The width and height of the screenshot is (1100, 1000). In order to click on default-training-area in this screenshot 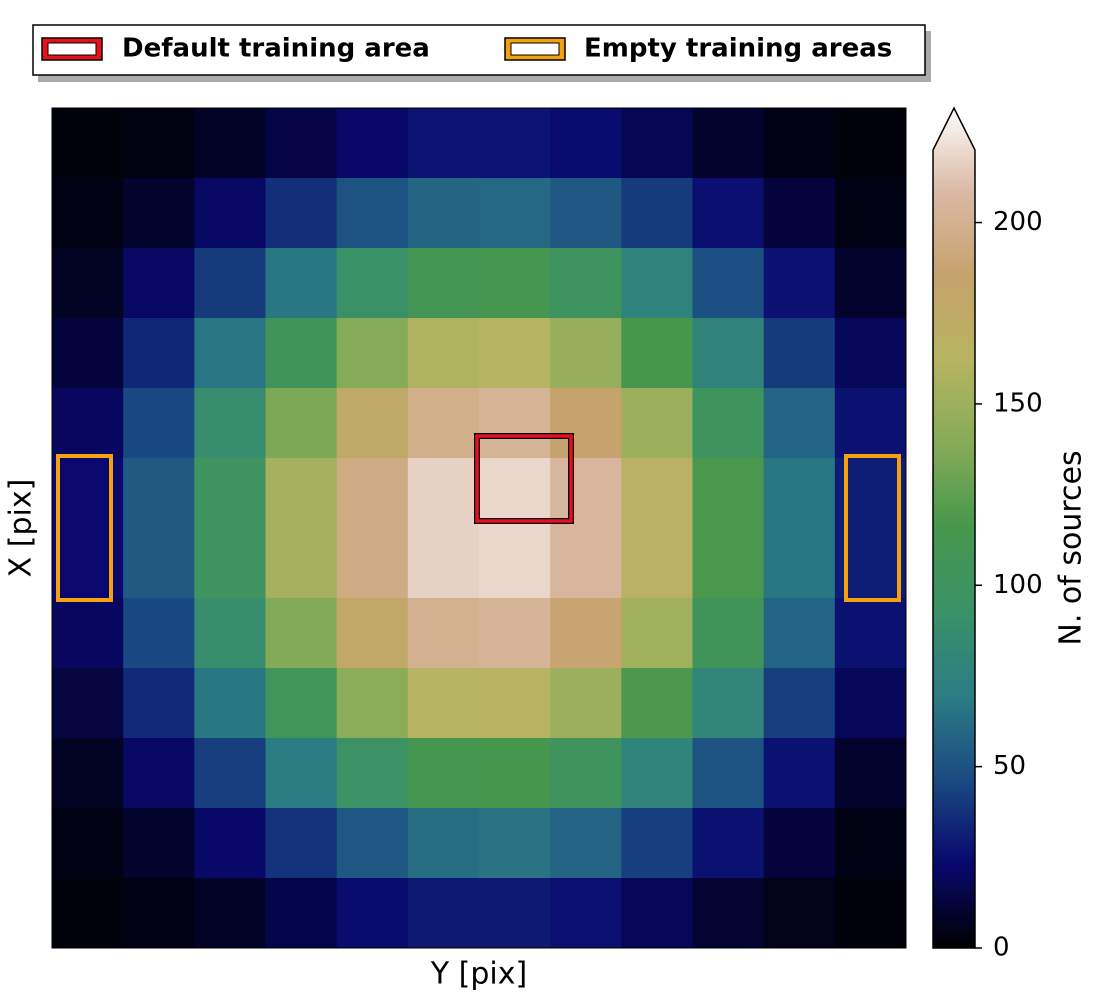, I will do `click(524, 478)`.